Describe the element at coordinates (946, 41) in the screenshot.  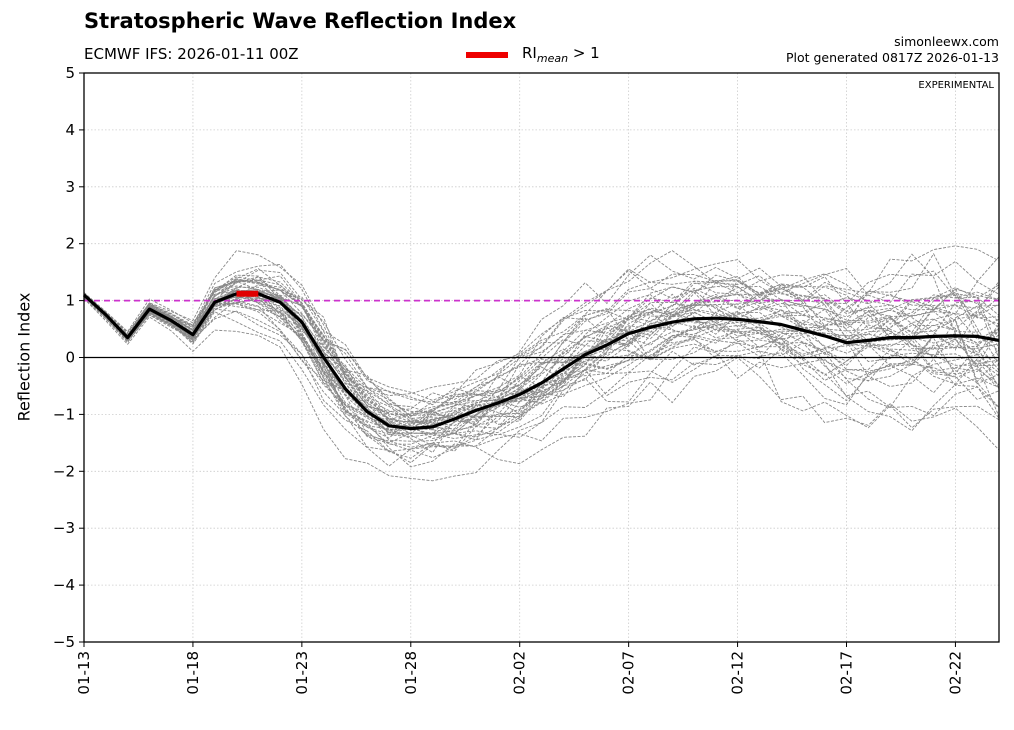
I see `credit-site: simonleewx.com` at that location.